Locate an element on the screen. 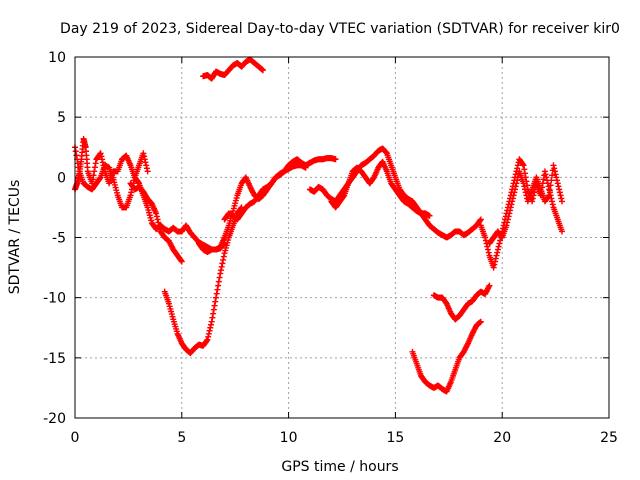  y-tick-label: 5 is located at coordinates (61, 118).